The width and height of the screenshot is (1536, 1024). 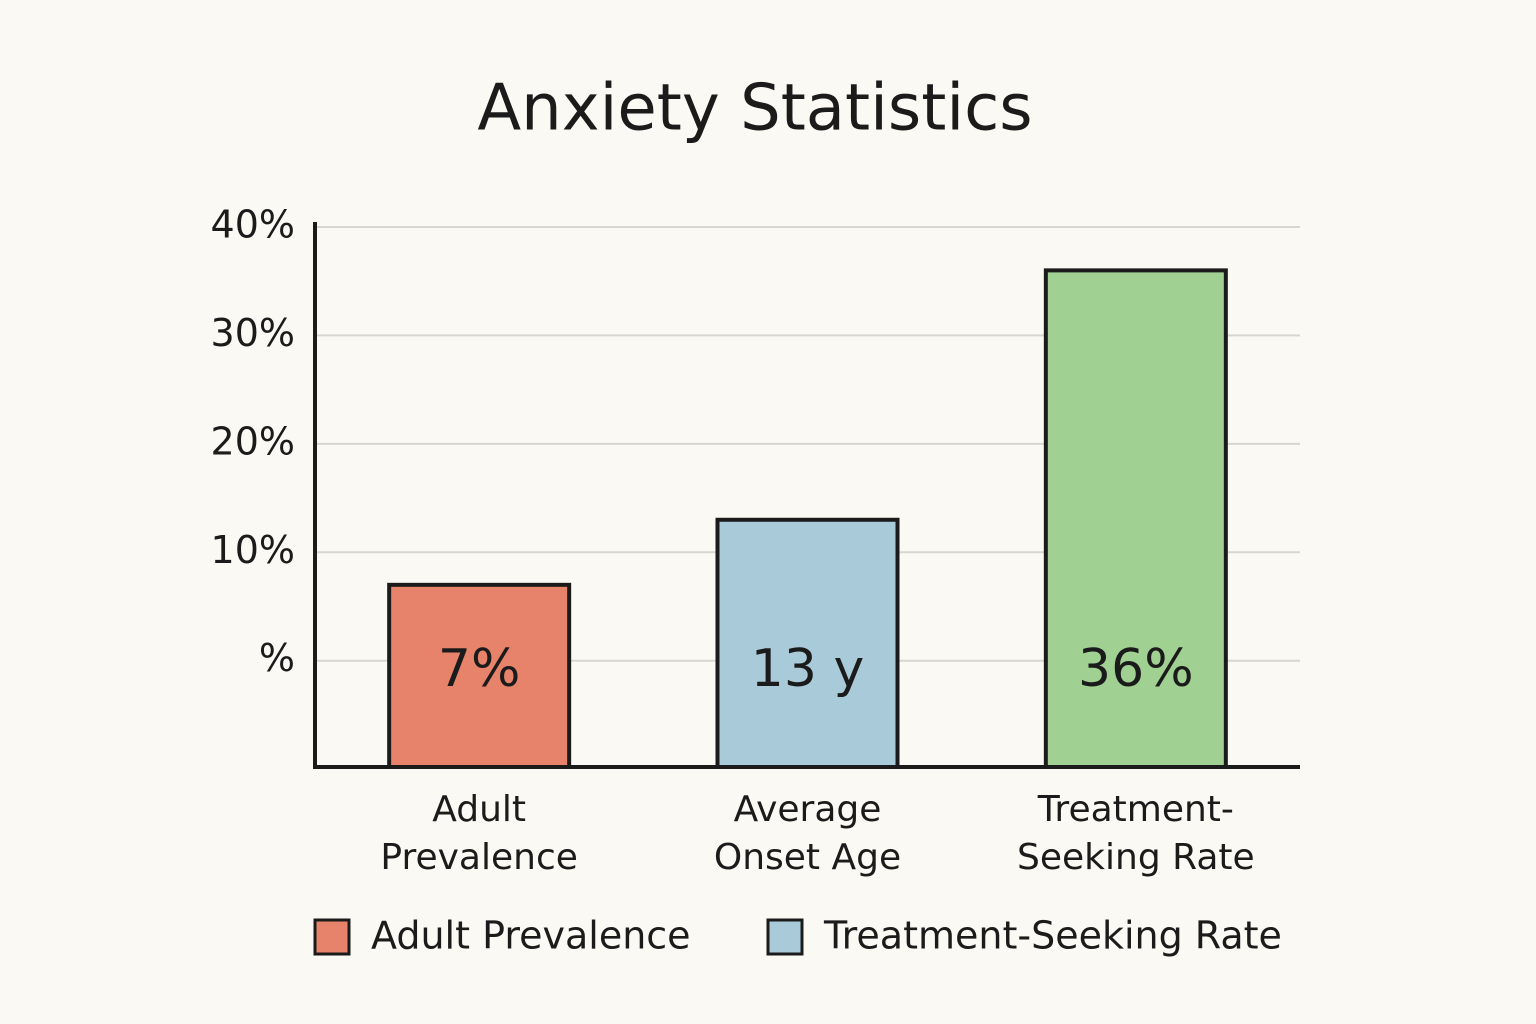 What do you see at coordinates (479, 833) in the screenshot?
I see `x-tick-label: Adult Prevalence` at bounding box center [479, 833].